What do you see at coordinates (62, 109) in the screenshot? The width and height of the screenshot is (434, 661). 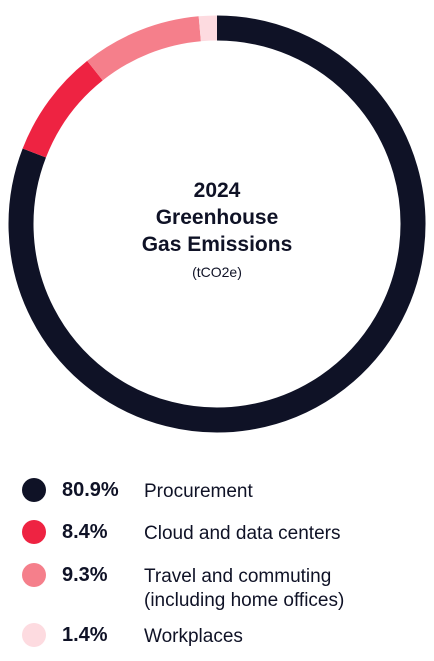 I see `donut-slice-cloud-data-centers` at bounding box center [62, 109].